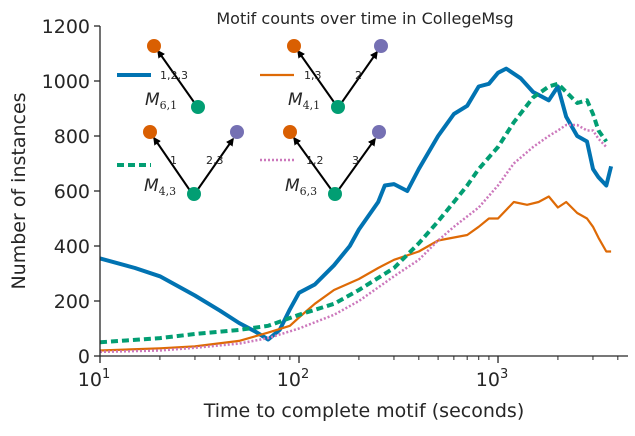  What do you see at coordinates (72, 247) in the screenshot?
I see `y-tick-label: 400` at bounding box center [72, 247].